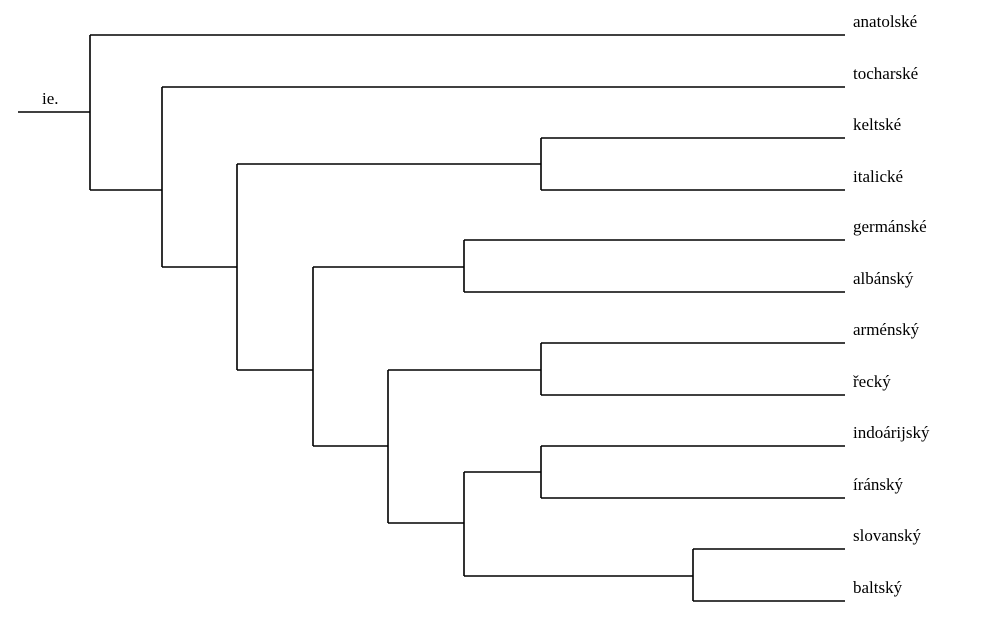 This screenshot has height=630, width=990. What do you see at coordinates (878, 176) in the screenshot?
I see `leaf-label: italické` at bounding box center [878, 176].